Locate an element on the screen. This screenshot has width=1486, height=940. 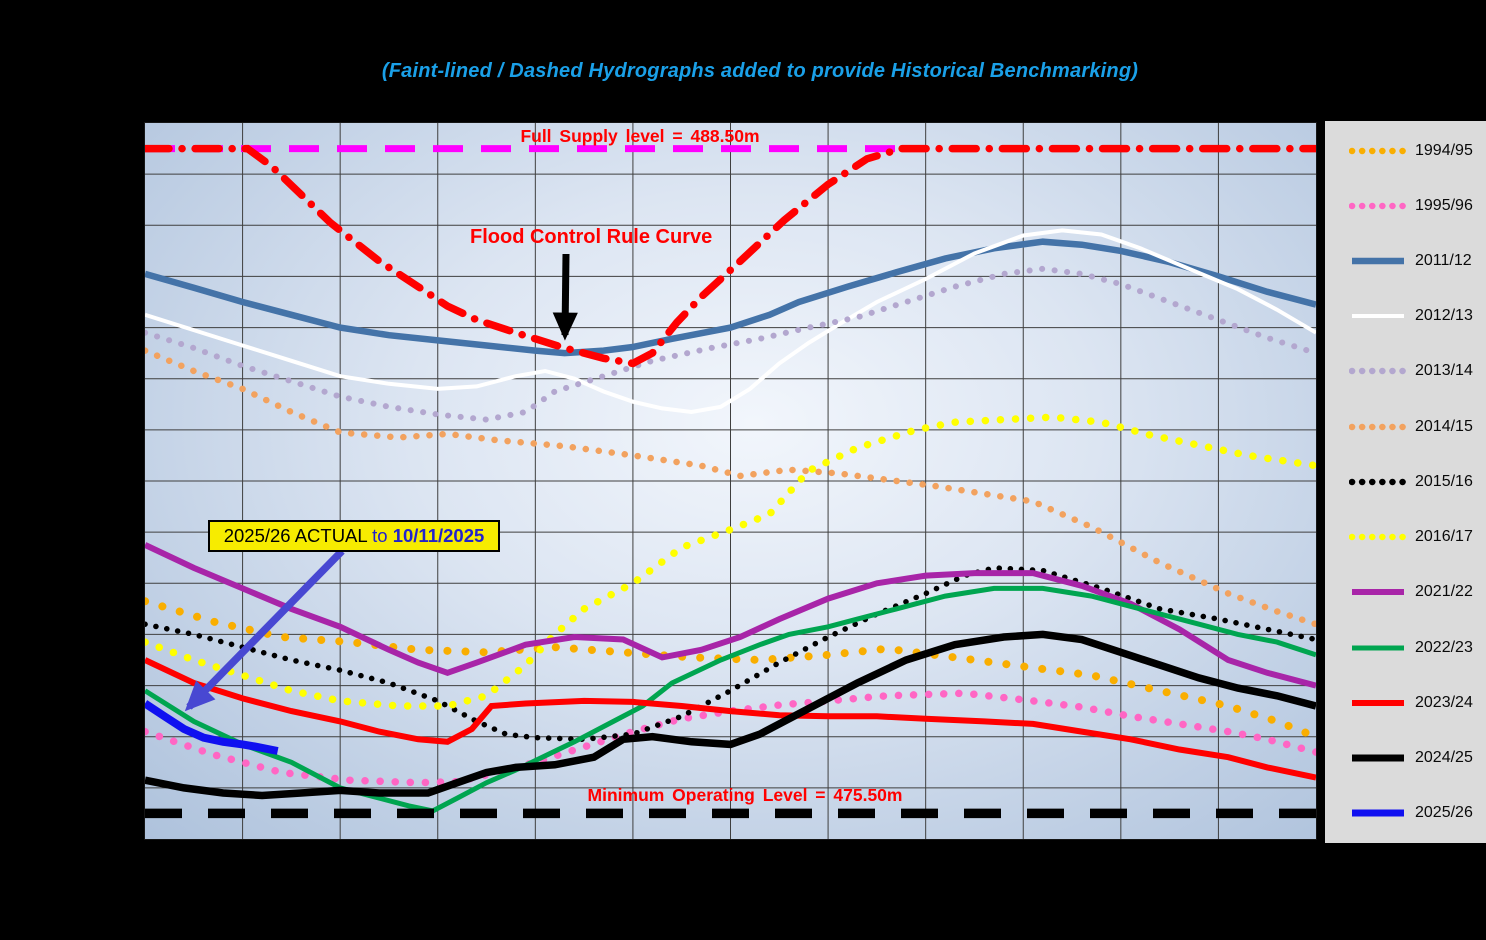
flood-control-rule-curve-label: Flood Control Rule Curve is located at coordinates (591, 237).